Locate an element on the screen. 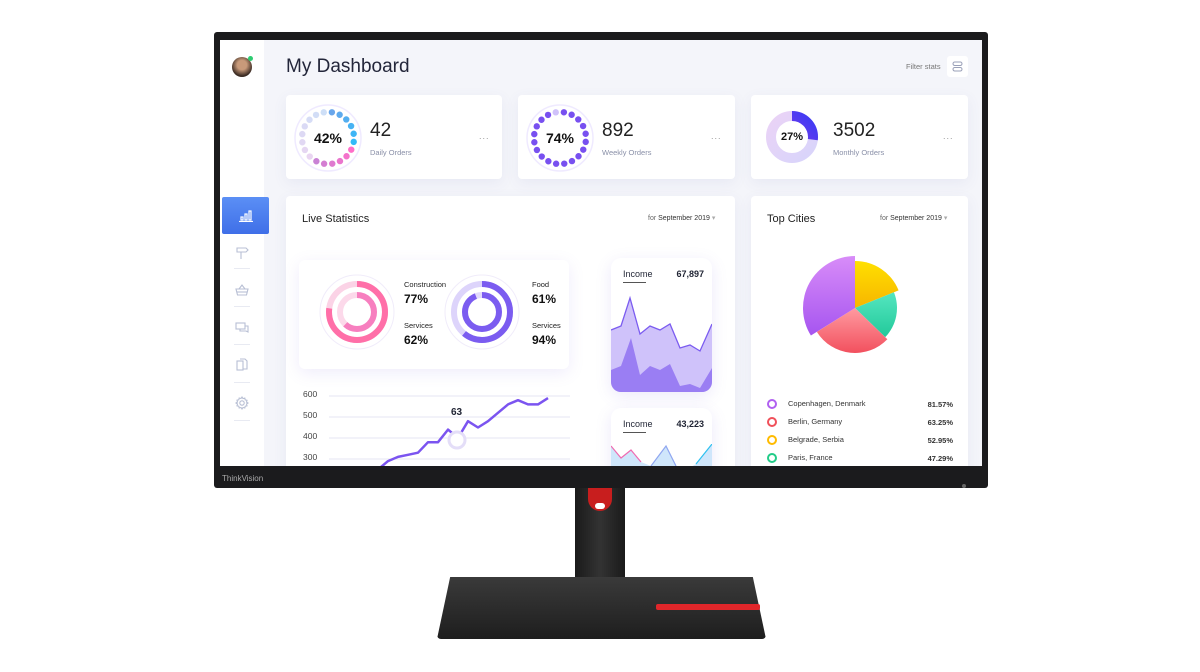  line-marker is located at coordinates (457, 440).